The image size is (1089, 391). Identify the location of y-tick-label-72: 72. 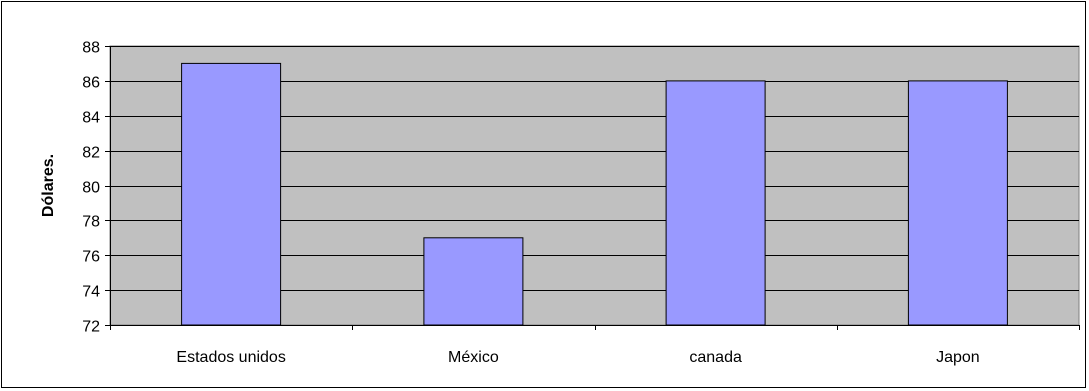
(91, 327).